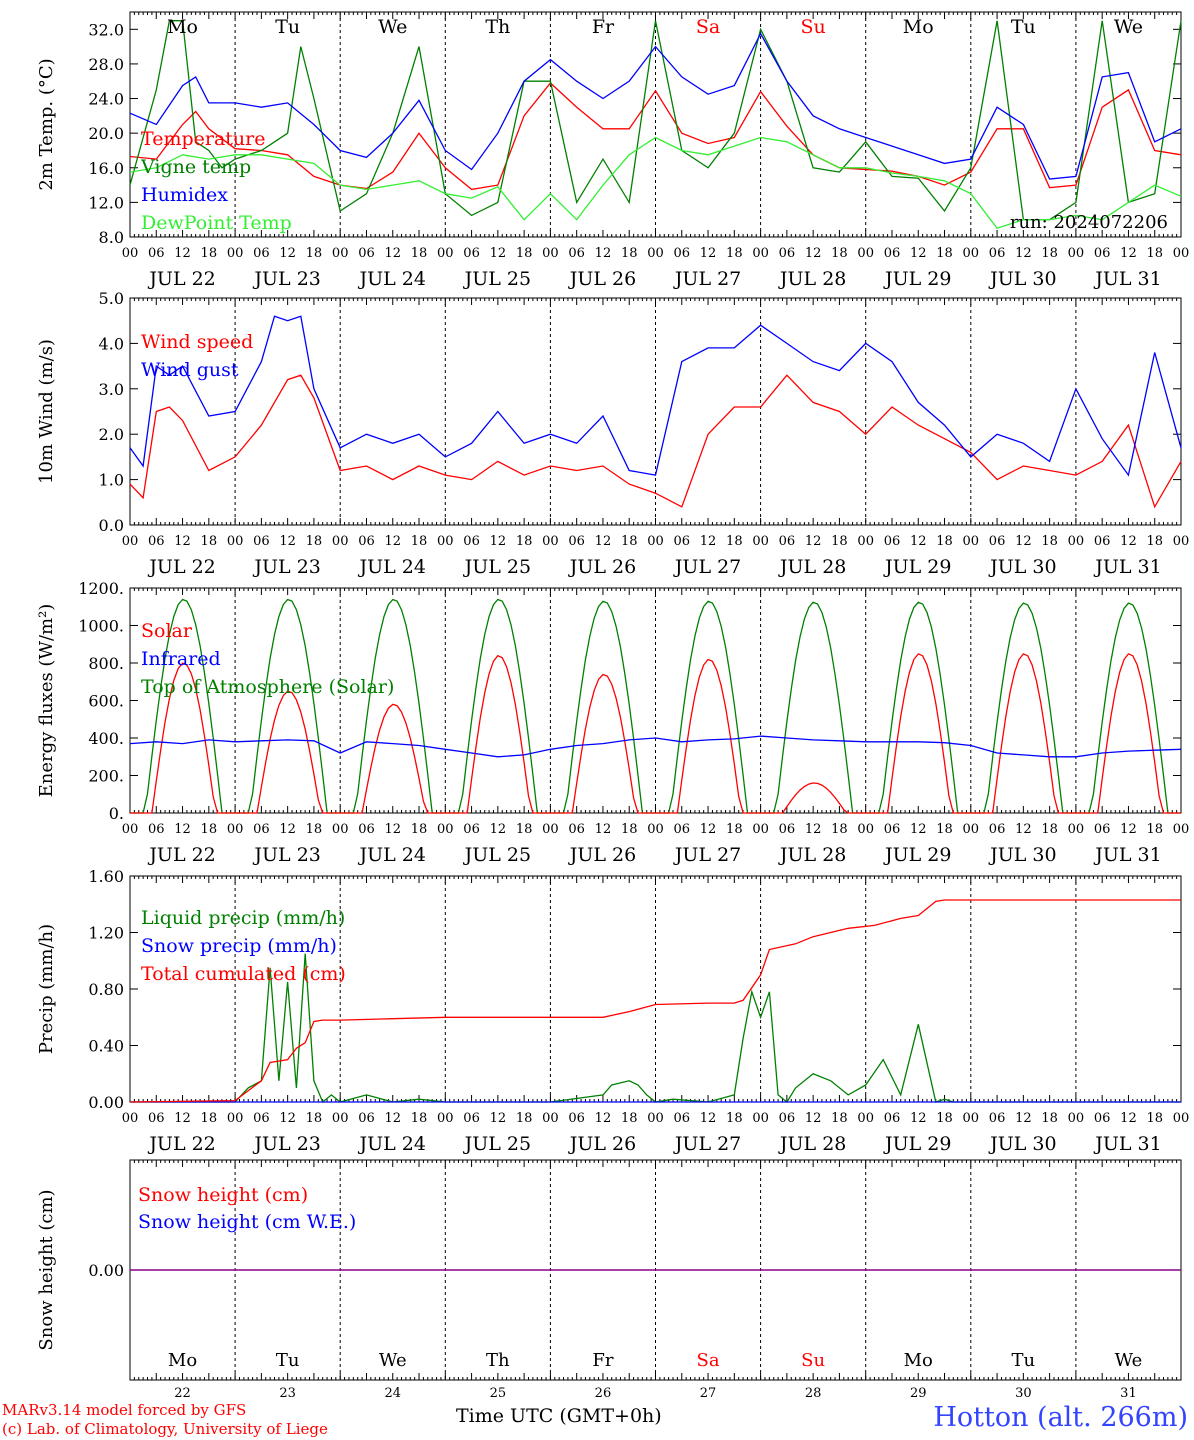 The image size is (1194, 1440). Describe the element at coordinates (707, 855) in the screenshot. I see `x-date-label: JUL 27` at that location.